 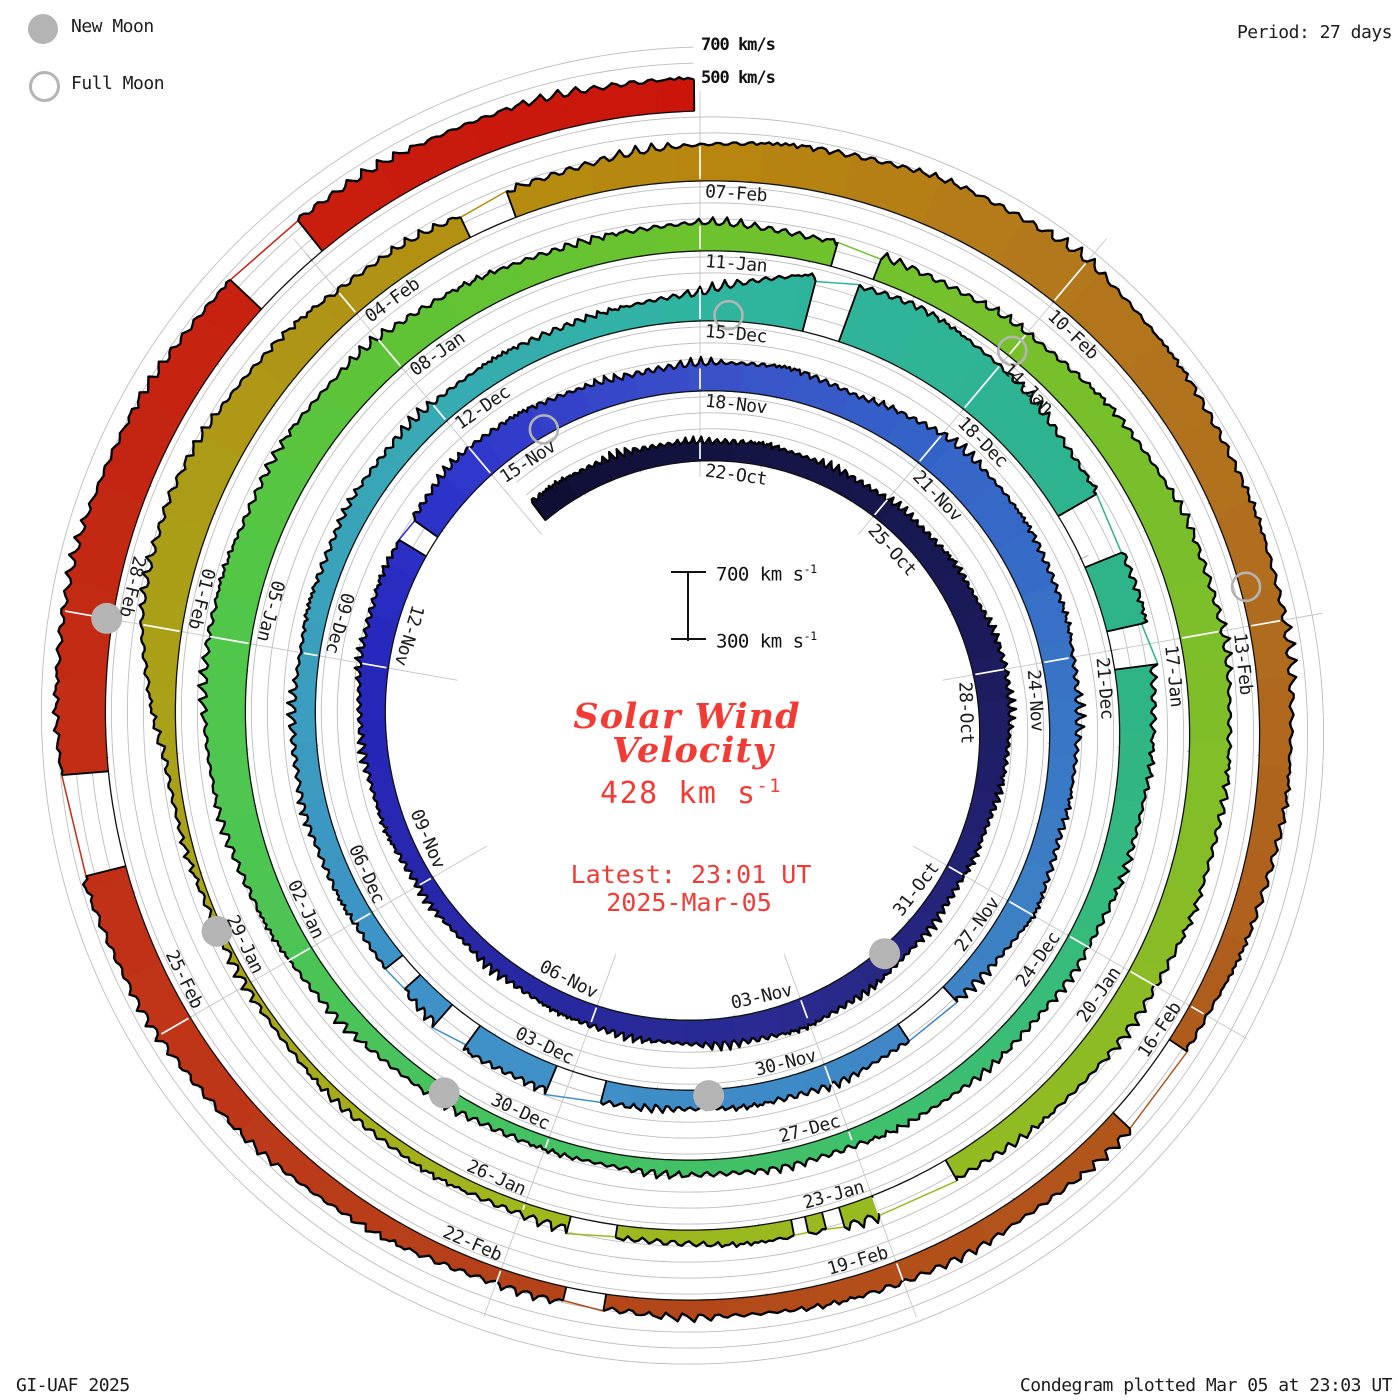 What do you see at coordinates (766, 574) in the screenshot?
I see `scalebar-top-label: 700 km s-1` at bounding box center [766, 574].